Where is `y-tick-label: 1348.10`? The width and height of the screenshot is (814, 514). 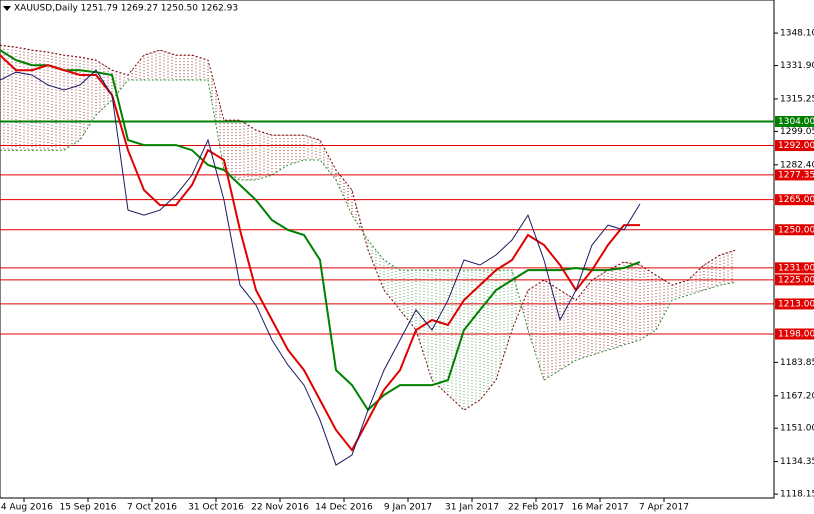
y-tick-label: 1348.10 is located at coordinates (797, 34).